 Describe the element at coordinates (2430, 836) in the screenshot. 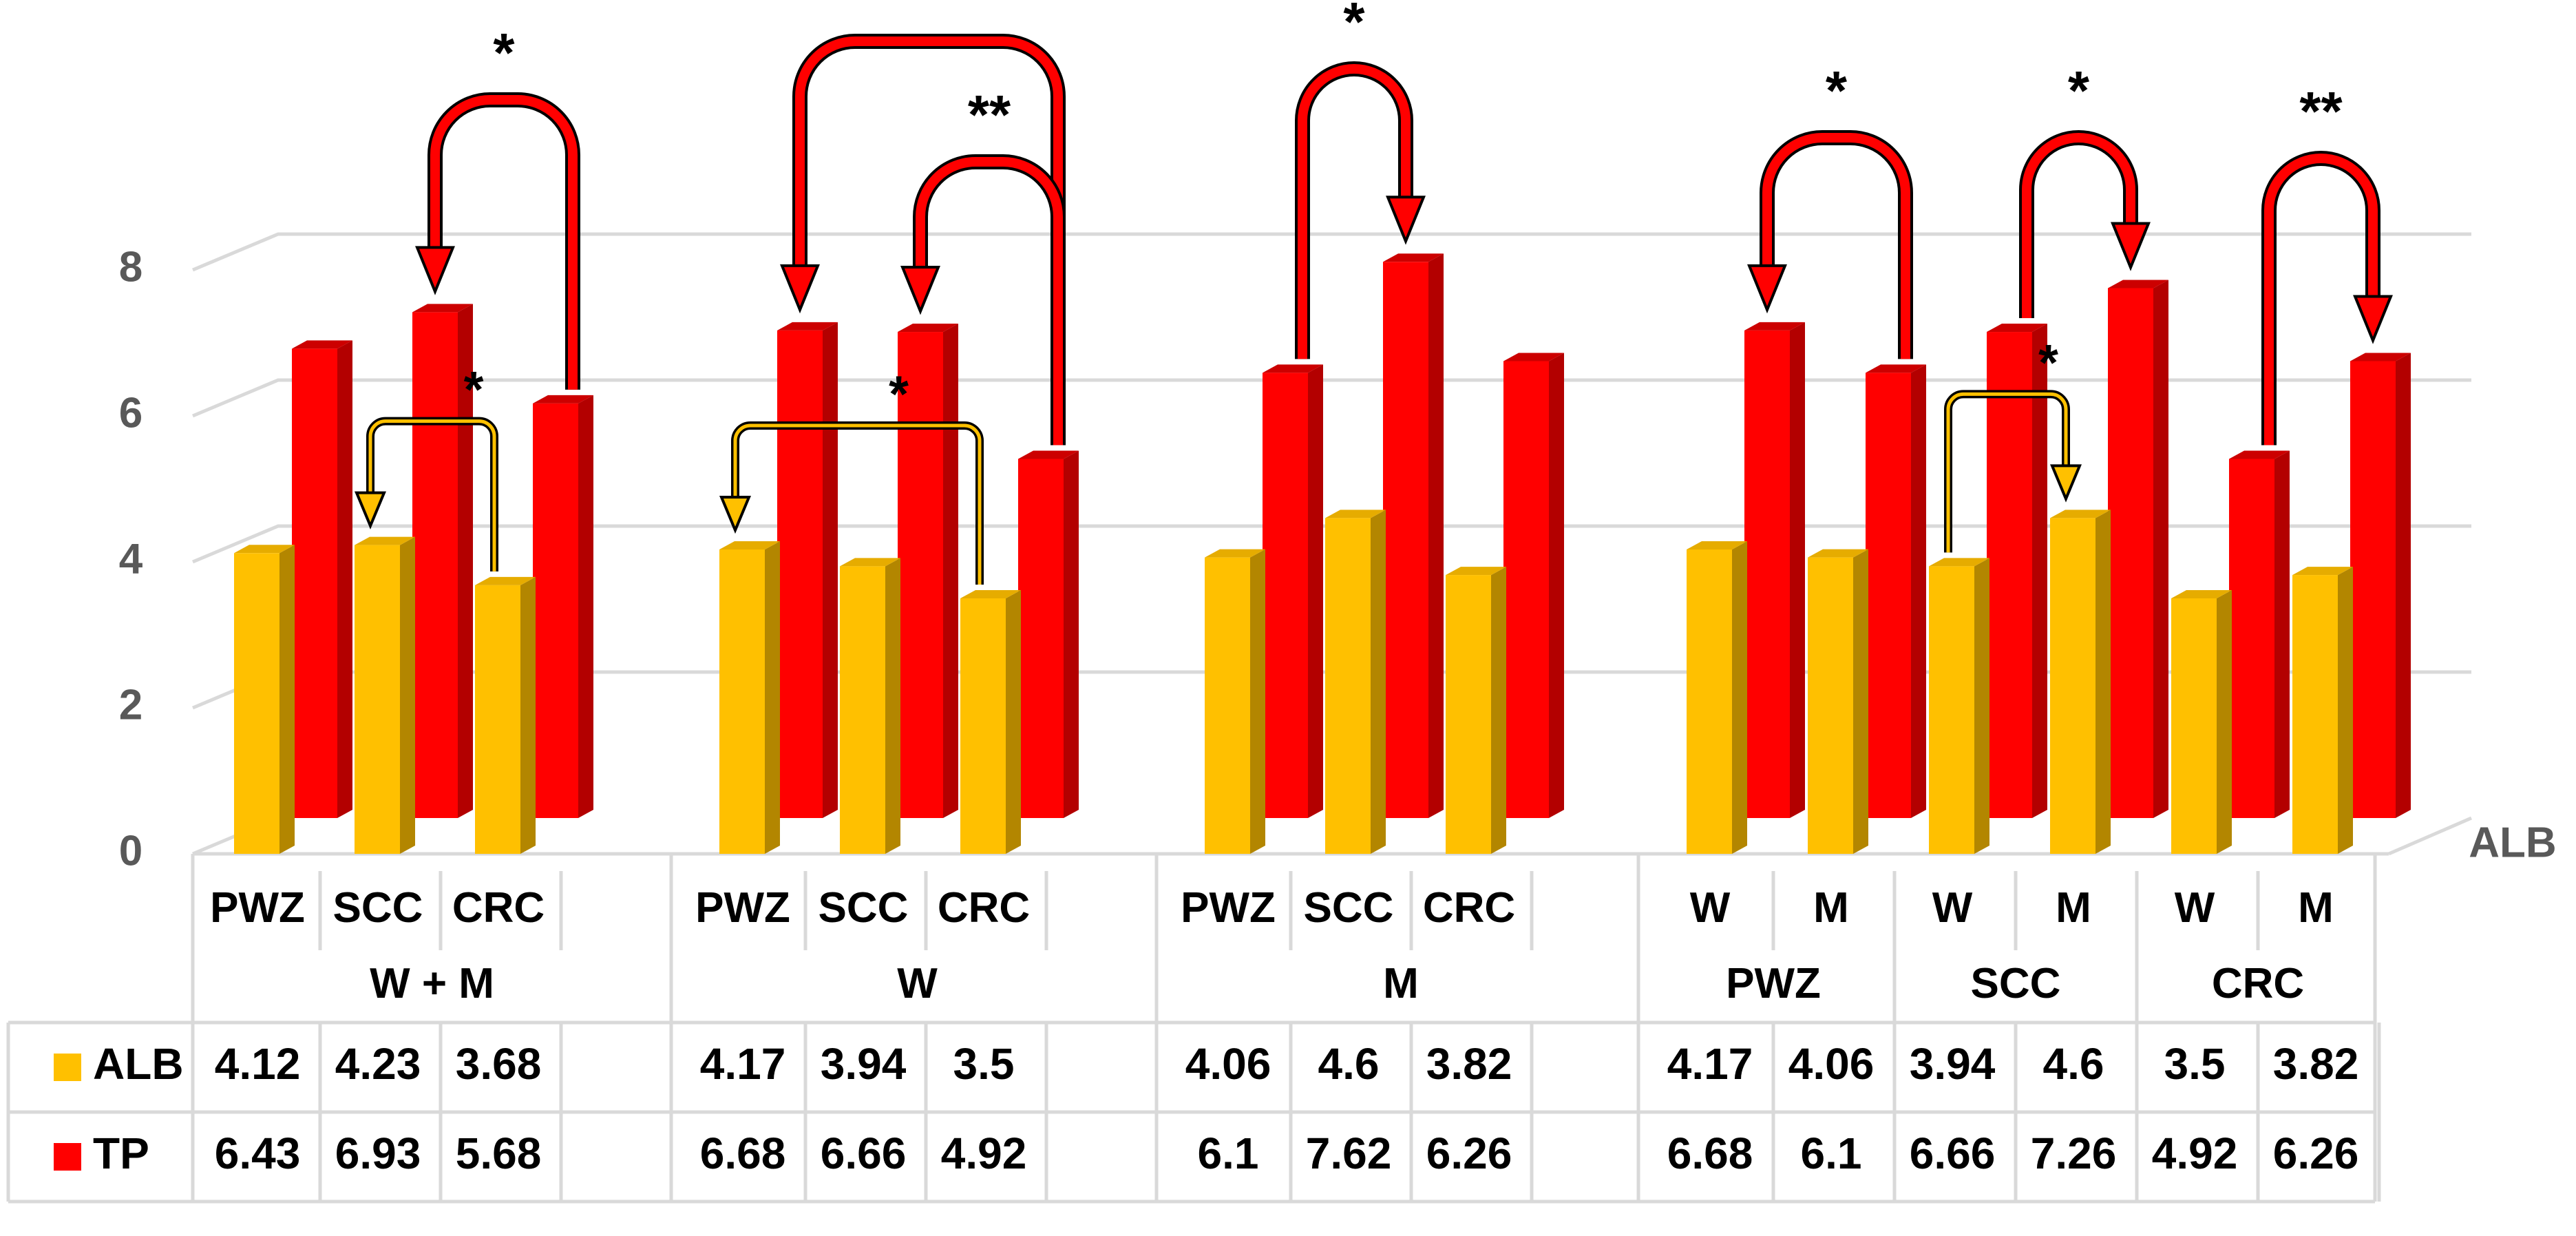

I see `floor-line` at that location.